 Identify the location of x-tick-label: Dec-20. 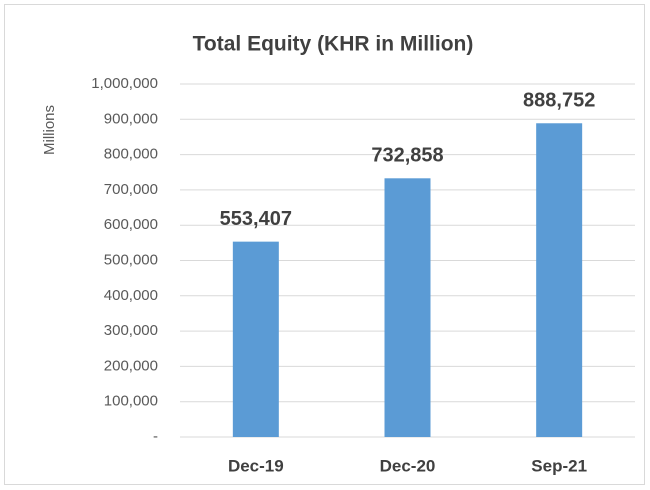
(408, 465).